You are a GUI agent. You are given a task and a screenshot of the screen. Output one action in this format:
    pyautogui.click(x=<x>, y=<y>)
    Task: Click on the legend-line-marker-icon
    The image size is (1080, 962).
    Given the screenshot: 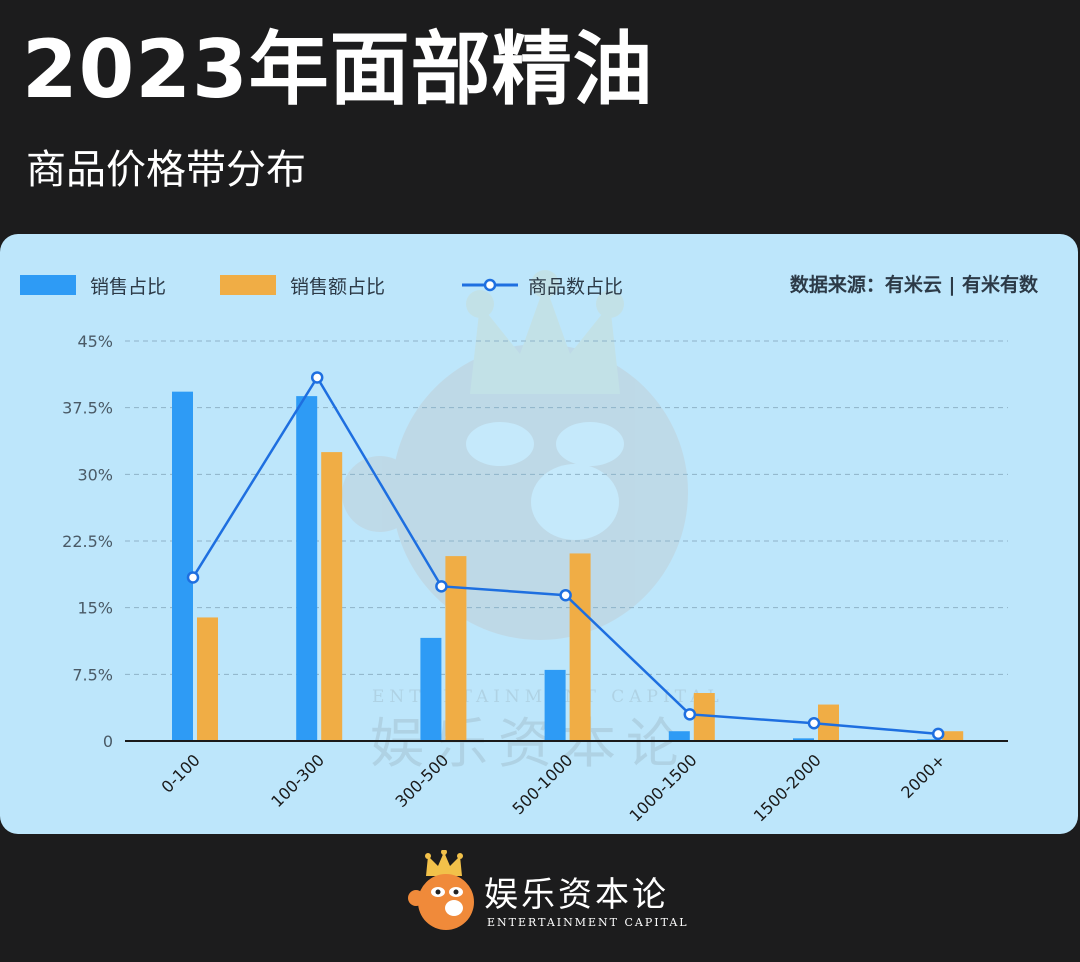 What is the action you would take?
    pyautogui.click(x=490, y=285)
    